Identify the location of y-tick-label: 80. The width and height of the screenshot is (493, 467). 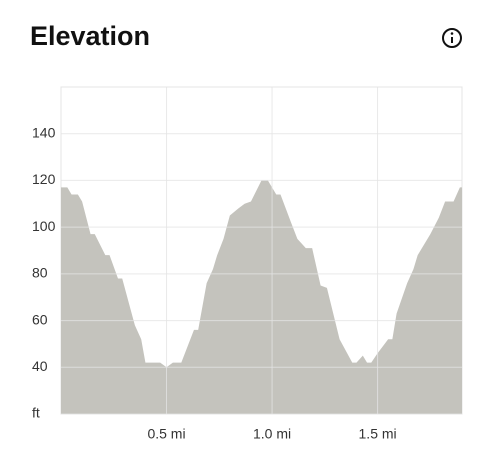
(40, 273).